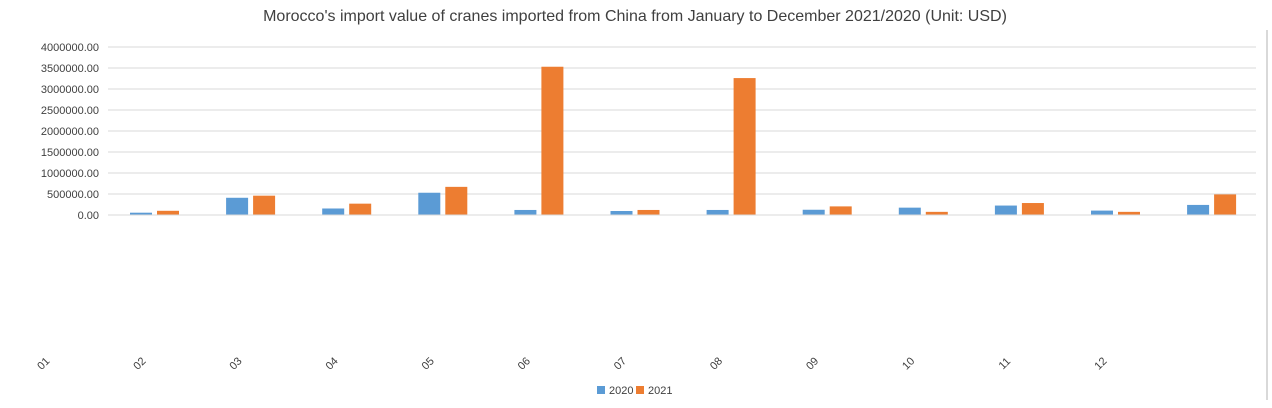 This screenshot has width=1272, height=408. I want to click on x-tick-label: 12, so click(1100, 363).